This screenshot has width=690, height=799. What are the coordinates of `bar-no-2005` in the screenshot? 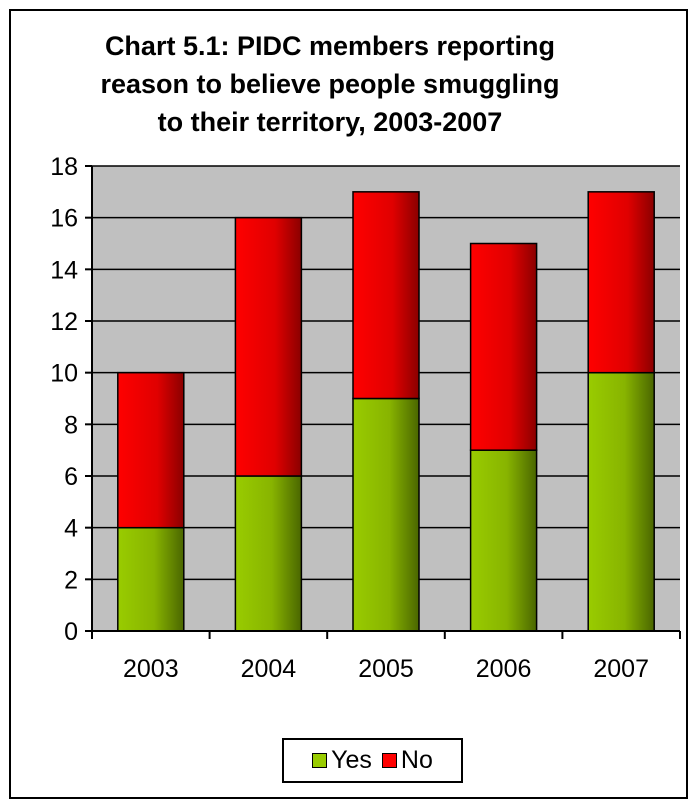 It's located at (386, 295).